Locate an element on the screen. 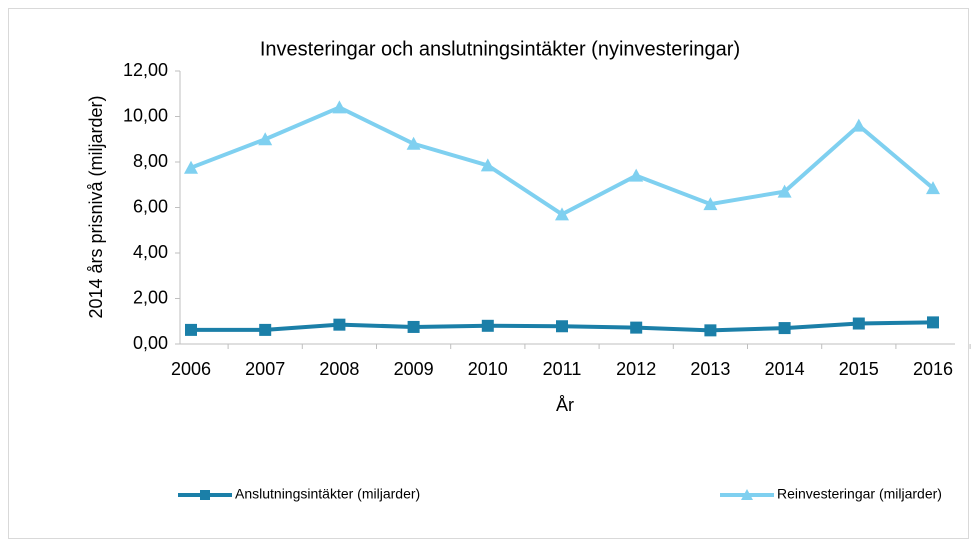 This screenshot has height=547, width=977. x-tick-label: 2015 is located at coordinates (859, 369).